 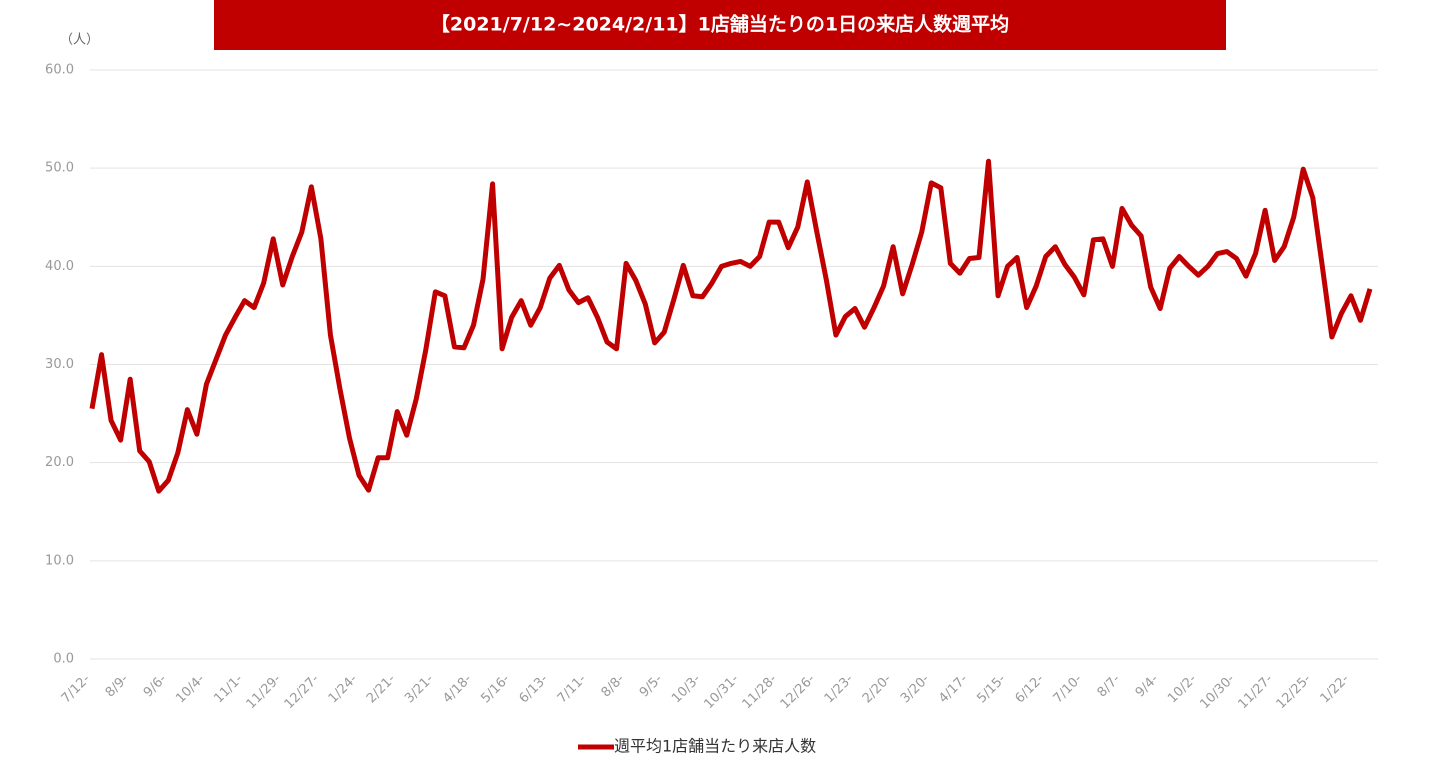 What do you see at coordinates (155, 685) in the screenshot?
I see `x-tick-label: 9/6-` at bounding box center [155, 685].